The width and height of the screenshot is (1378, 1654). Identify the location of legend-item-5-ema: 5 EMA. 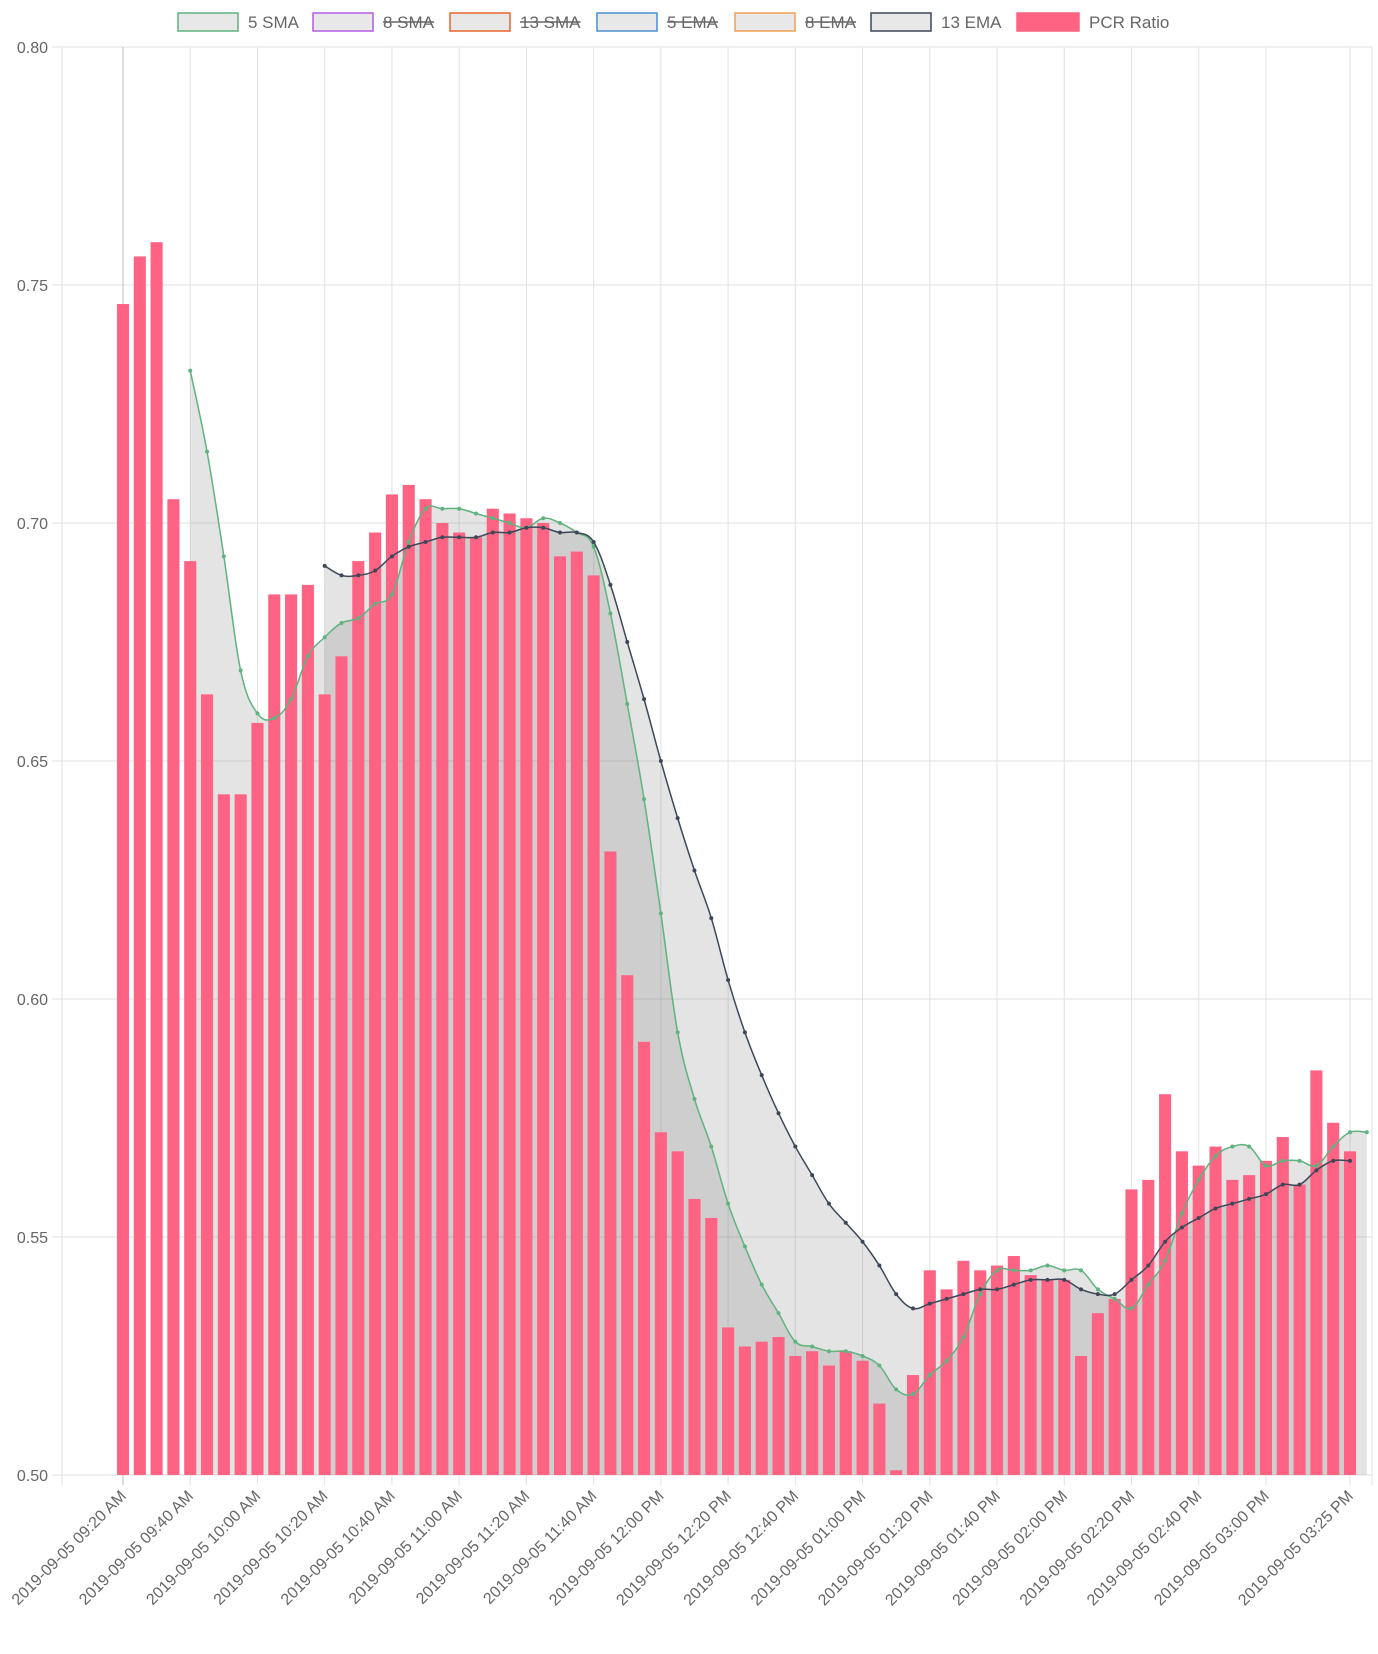
(657, 22).